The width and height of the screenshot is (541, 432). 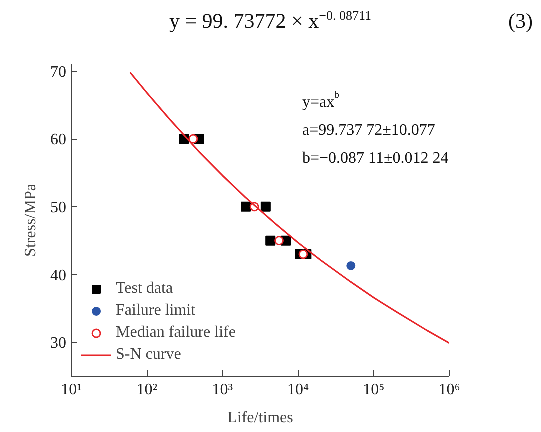 What do you see at coordinates (31, 220) in the screenshot?
I see `y-axis-title: Stress/MPa` at bounding box center [31, 220].